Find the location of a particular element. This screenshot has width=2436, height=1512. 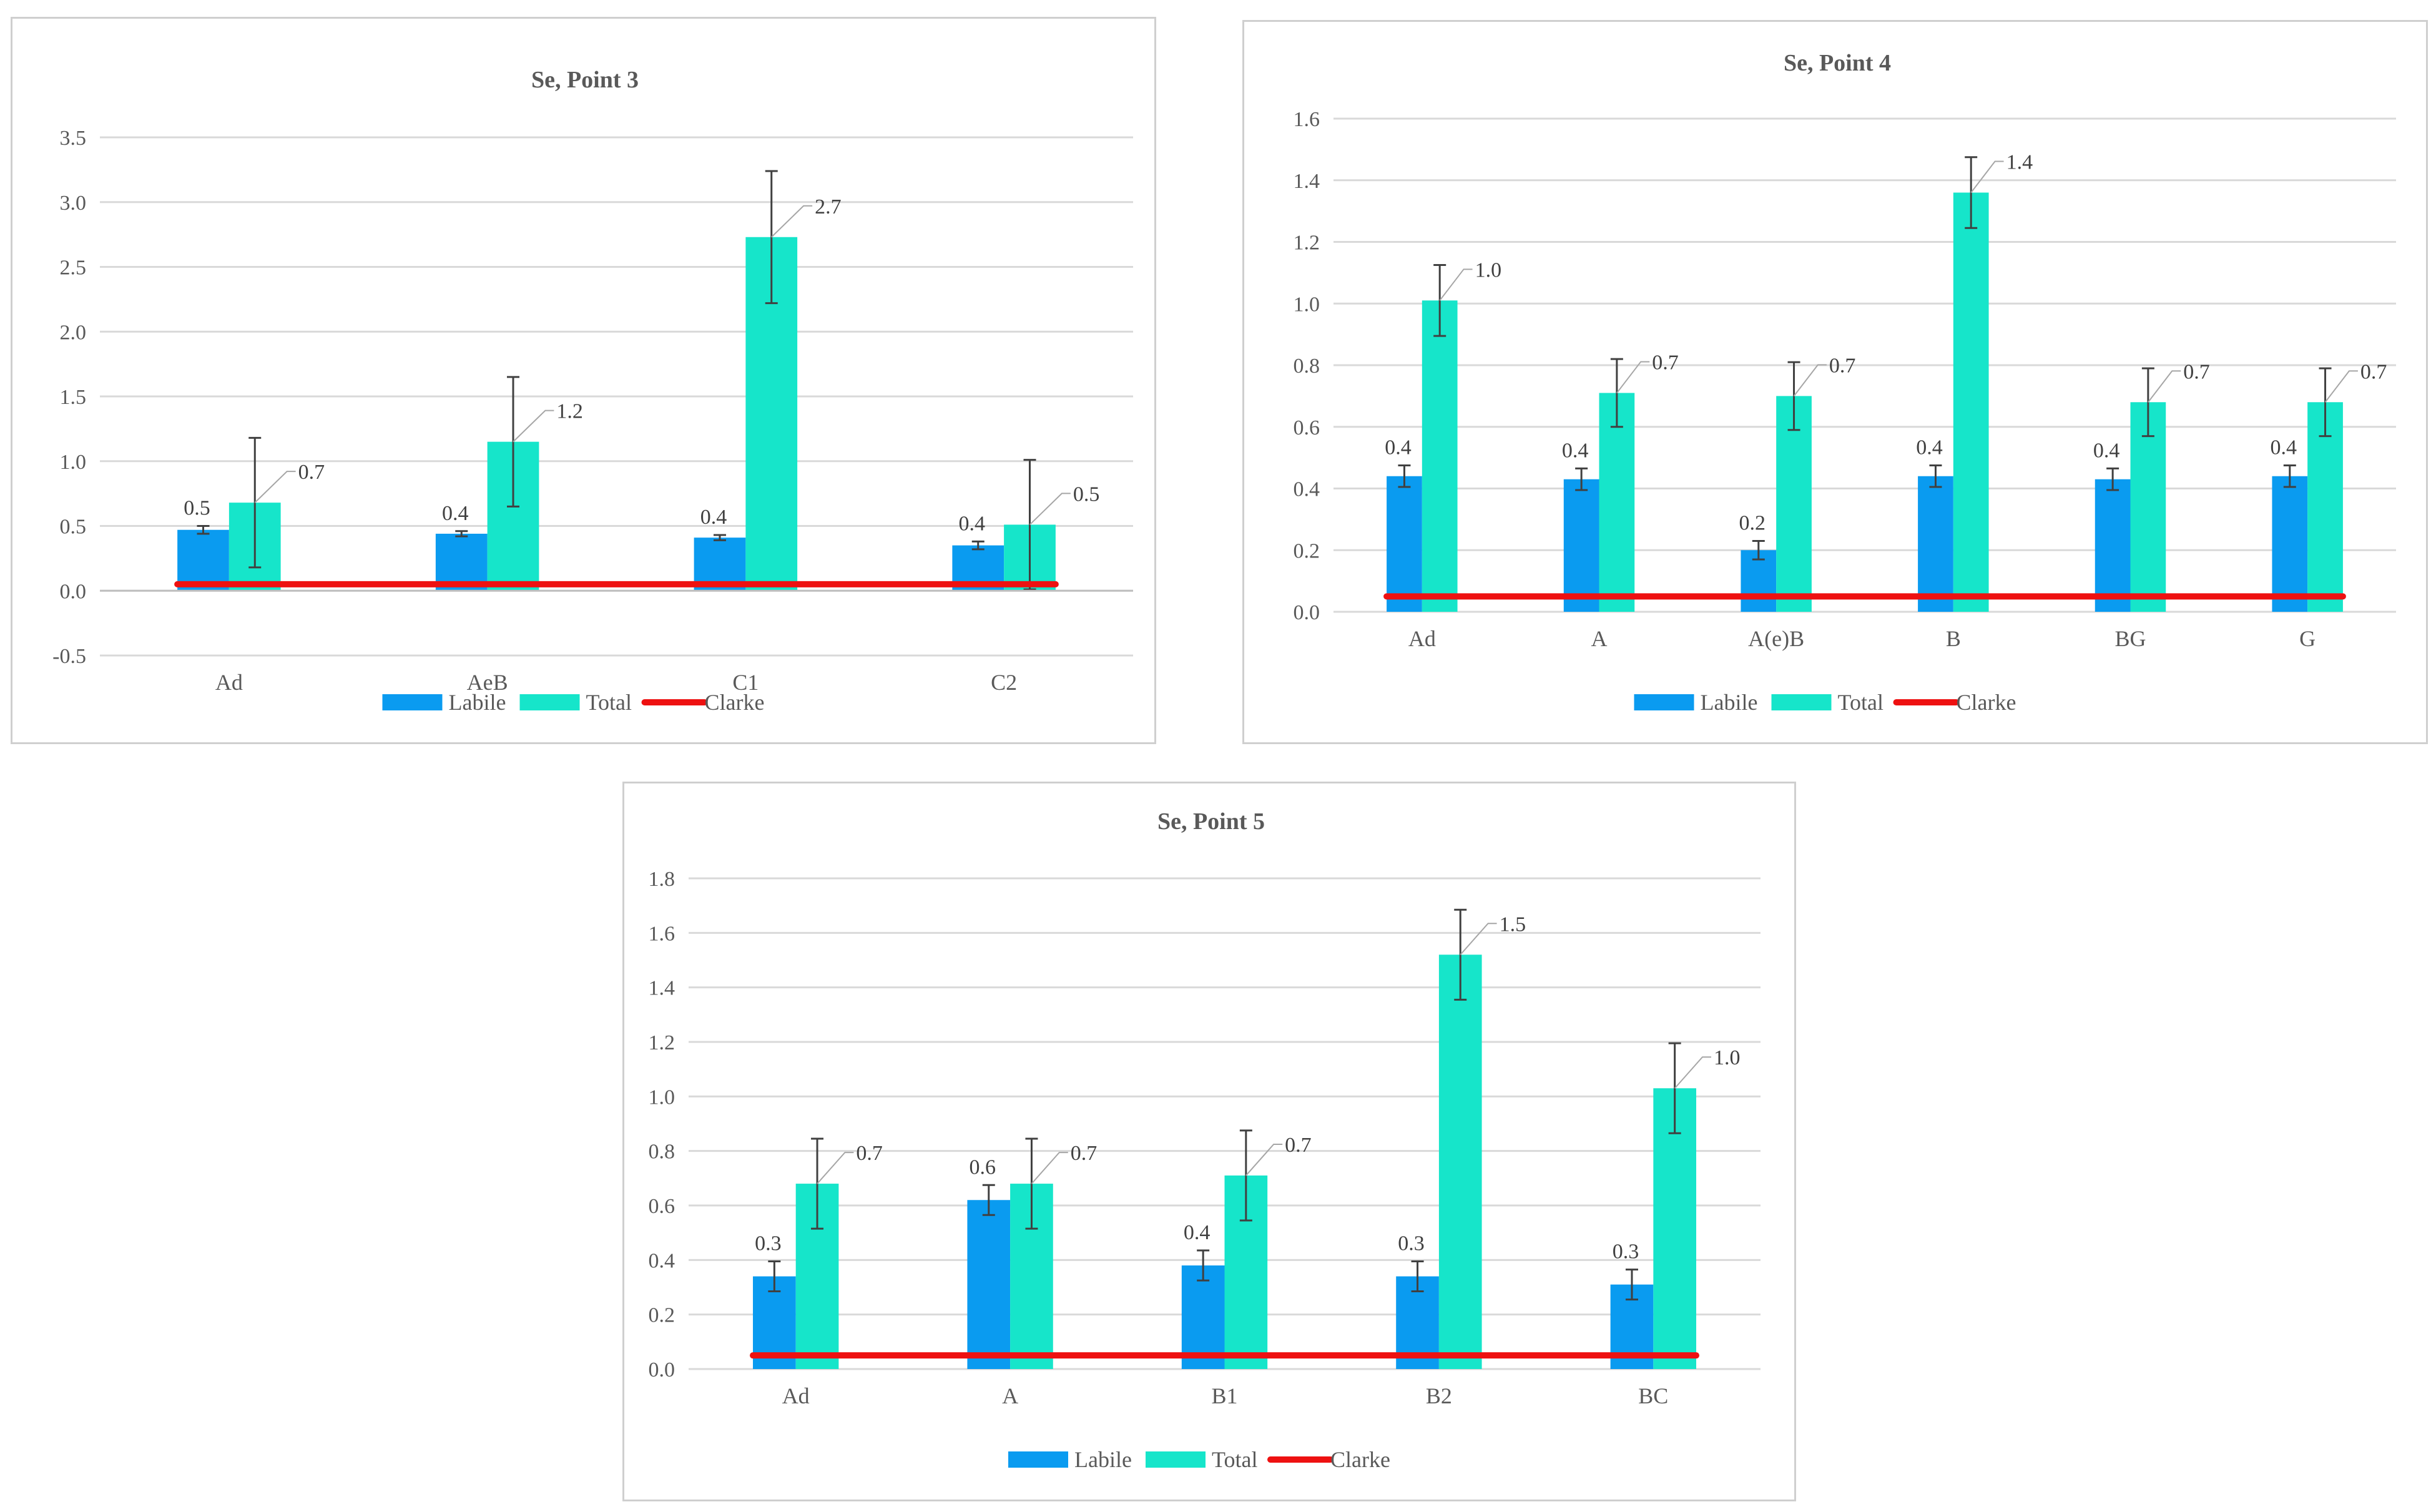

x-category-label: A(e)B is located at coordinates (1776, 638).